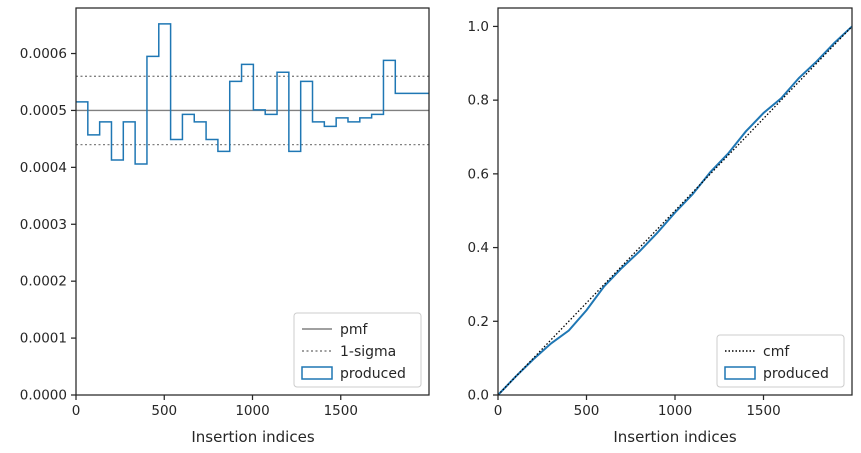 The width and height of the screenshot is (861, 453). I want to click on cmf-x-tick-label: 500, so click(587, 411).